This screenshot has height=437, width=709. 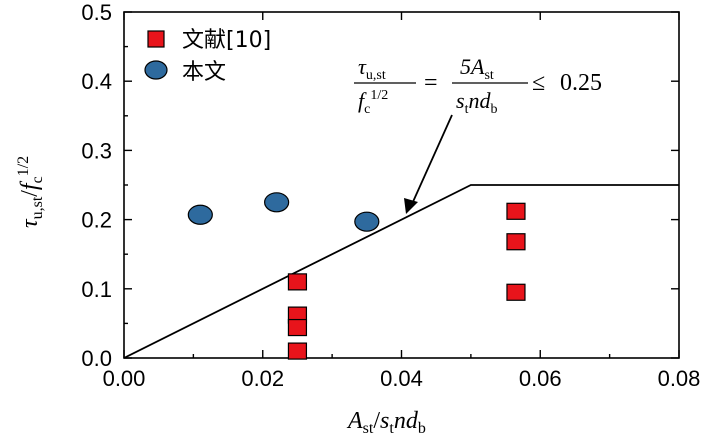 What do you see at coordinates (207, 56) in the screenshot?
I see `legend: 文献[10] 本文` at bounding box center [207, 56].